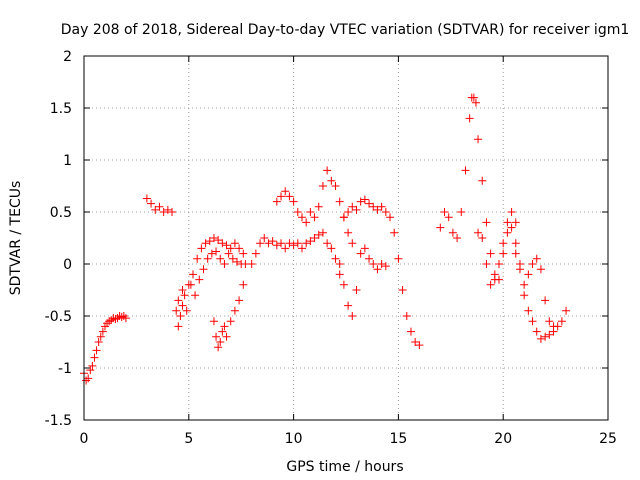 The image size is (640, 480). What do you see at coordinates (294, 439) in the screenshot?
I see `x-tick-label: 10` at bounding box center [294, 439].